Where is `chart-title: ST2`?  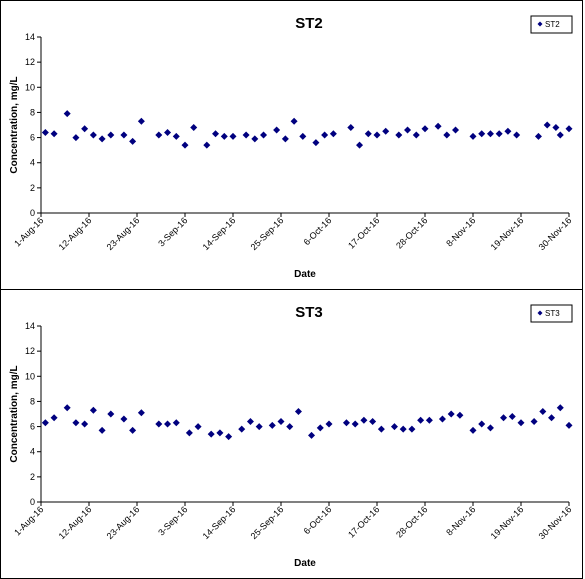 chart-title: ST2 is located at coordinates (309, 23).